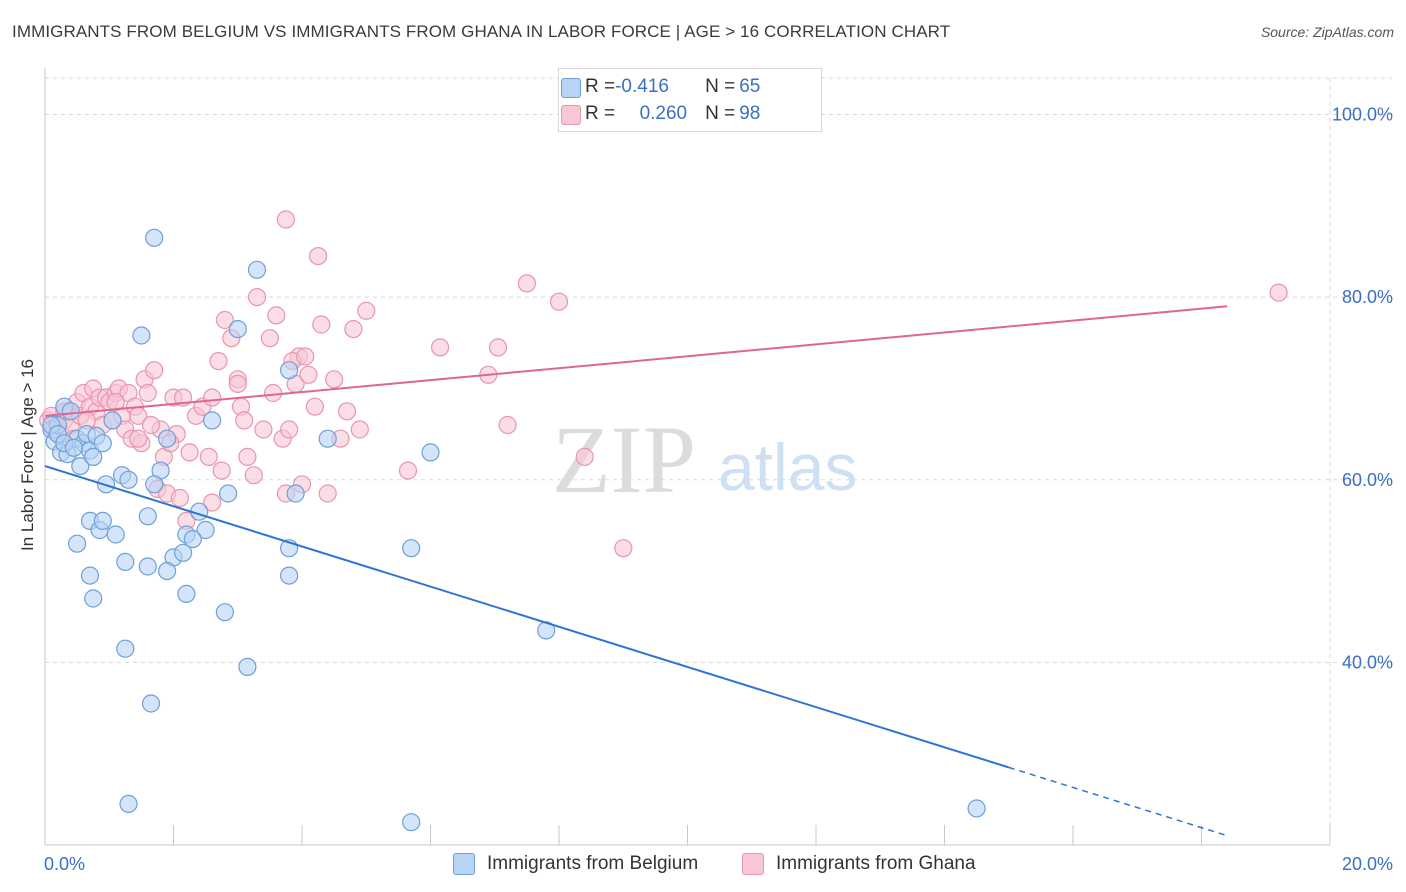 The image size is (1406, 892). Describe the element at coordinates (593, 863) in the screenshot. I see `belgium-legend-label: Immigrants from Belgium` at that location.